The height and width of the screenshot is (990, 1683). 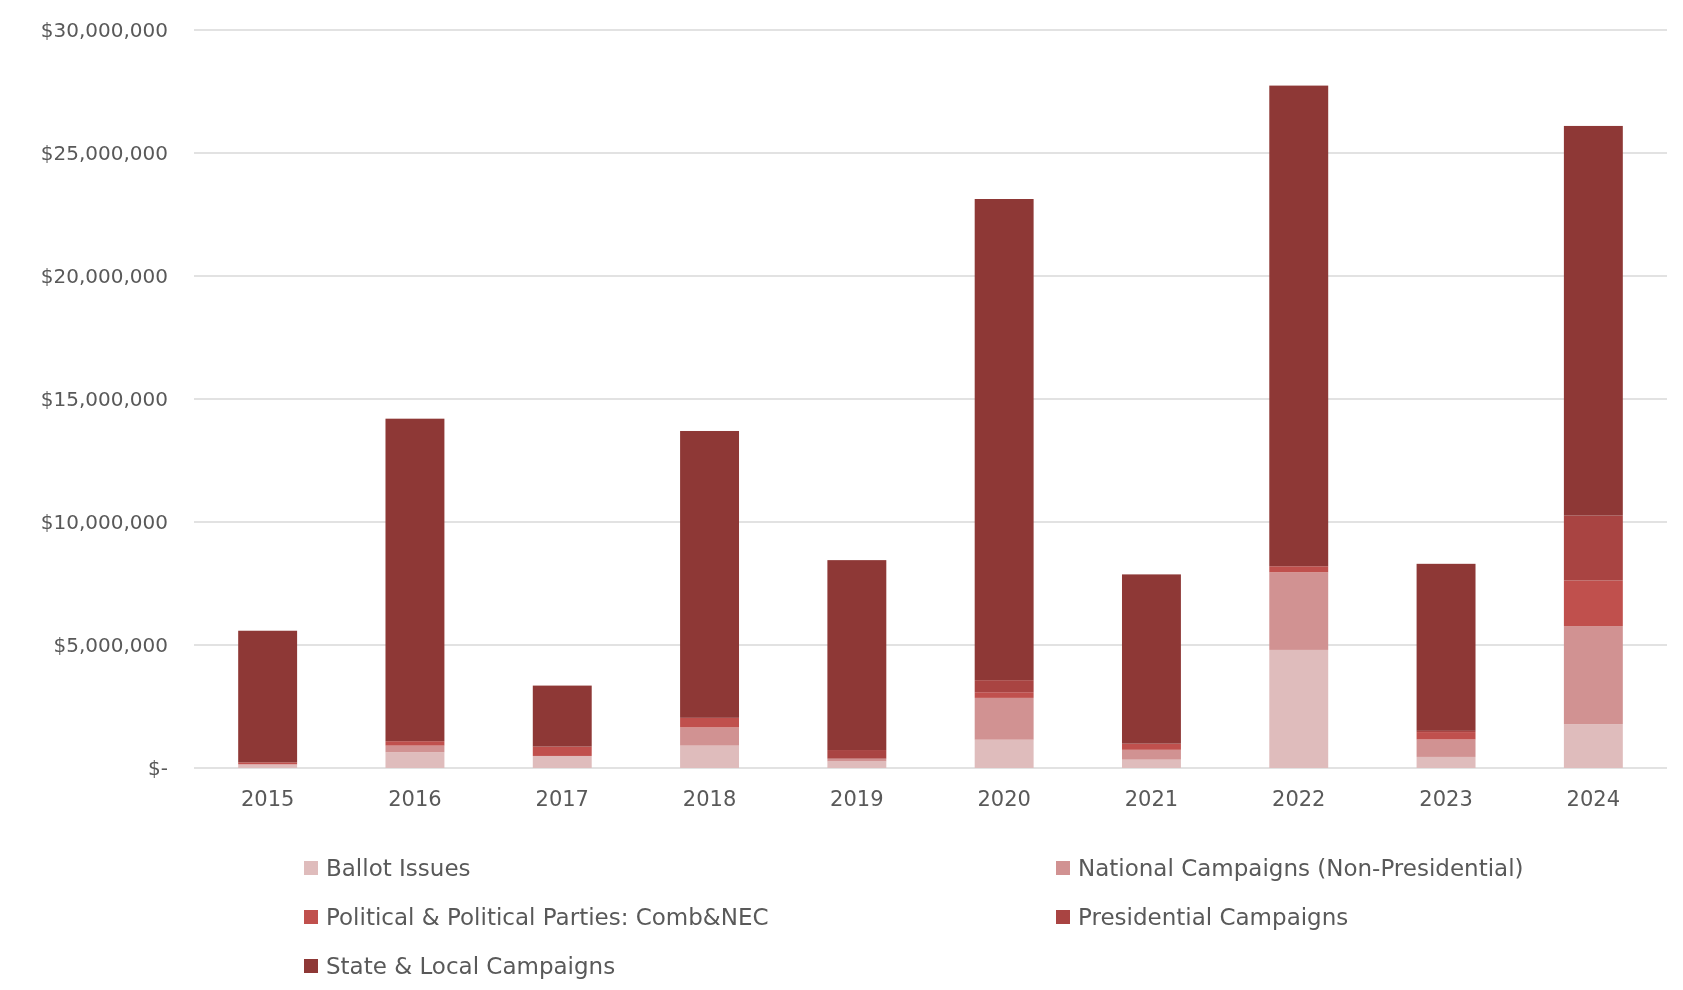 I want to click on x-tick-label: 2016, so click(x=415, y=799).